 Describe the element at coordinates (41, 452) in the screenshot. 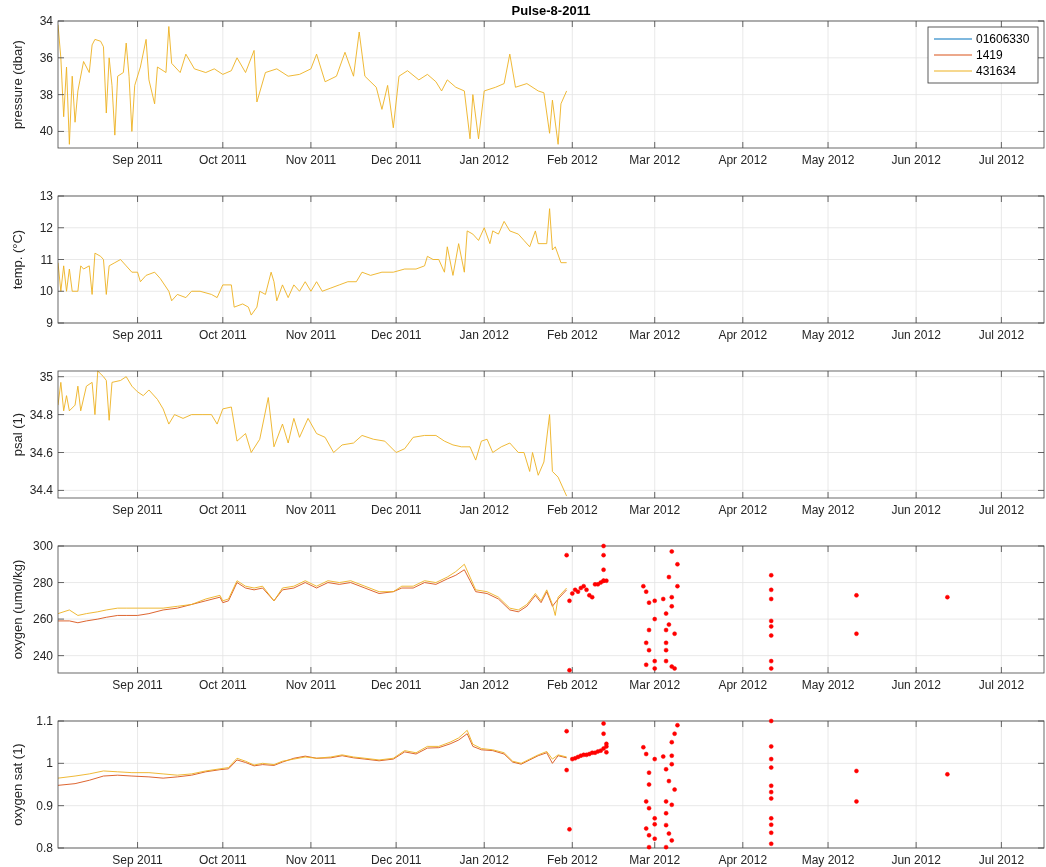

I see `y-tick-label: 34.6` at that location.